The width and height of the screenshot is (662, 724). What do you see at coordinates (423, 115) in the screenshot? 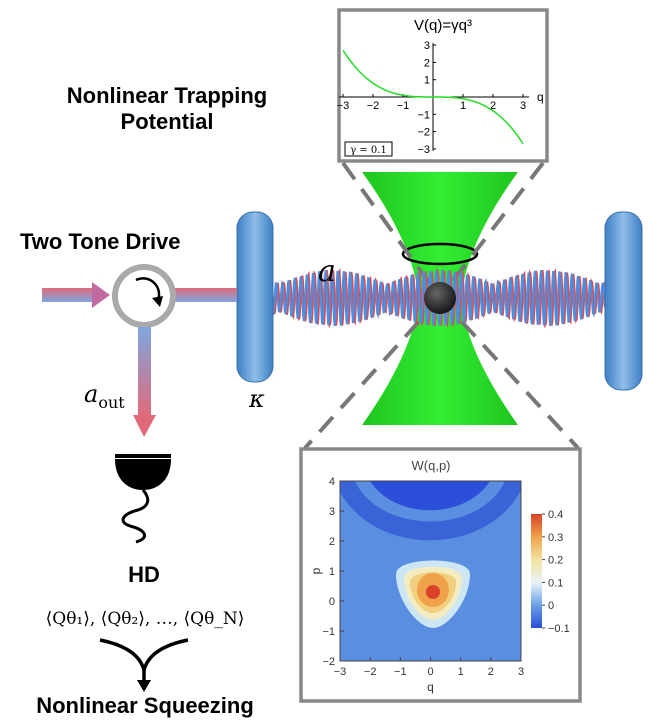
I see `potential-y-tick-label: −1` at bounding box center [423, 115].